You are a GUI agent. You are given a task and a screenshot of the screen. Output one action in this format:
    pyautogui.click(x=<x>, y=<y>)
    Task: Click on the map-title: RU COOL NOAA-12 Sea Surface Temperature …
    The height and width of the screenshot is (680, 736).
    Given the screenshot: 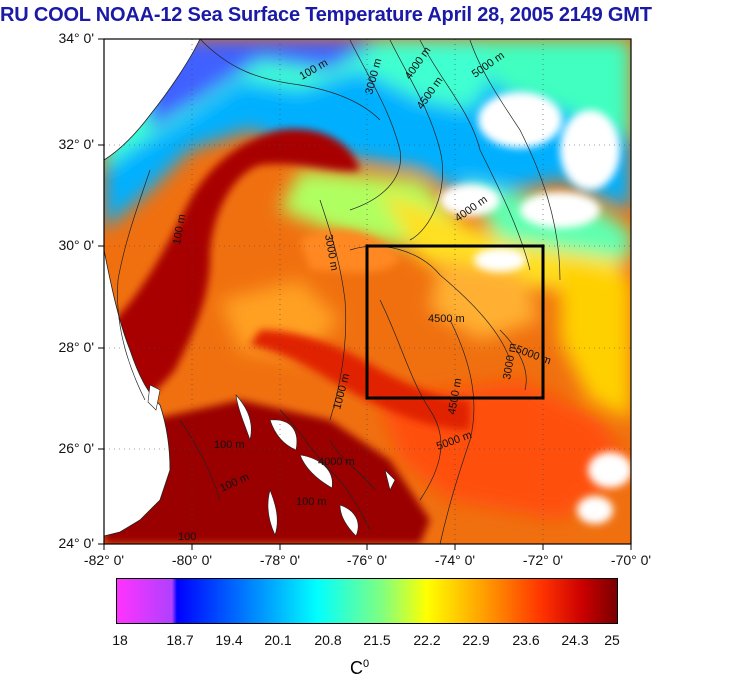 What is the action you would take?
    pyautogui.click(x=326, y=15)
    